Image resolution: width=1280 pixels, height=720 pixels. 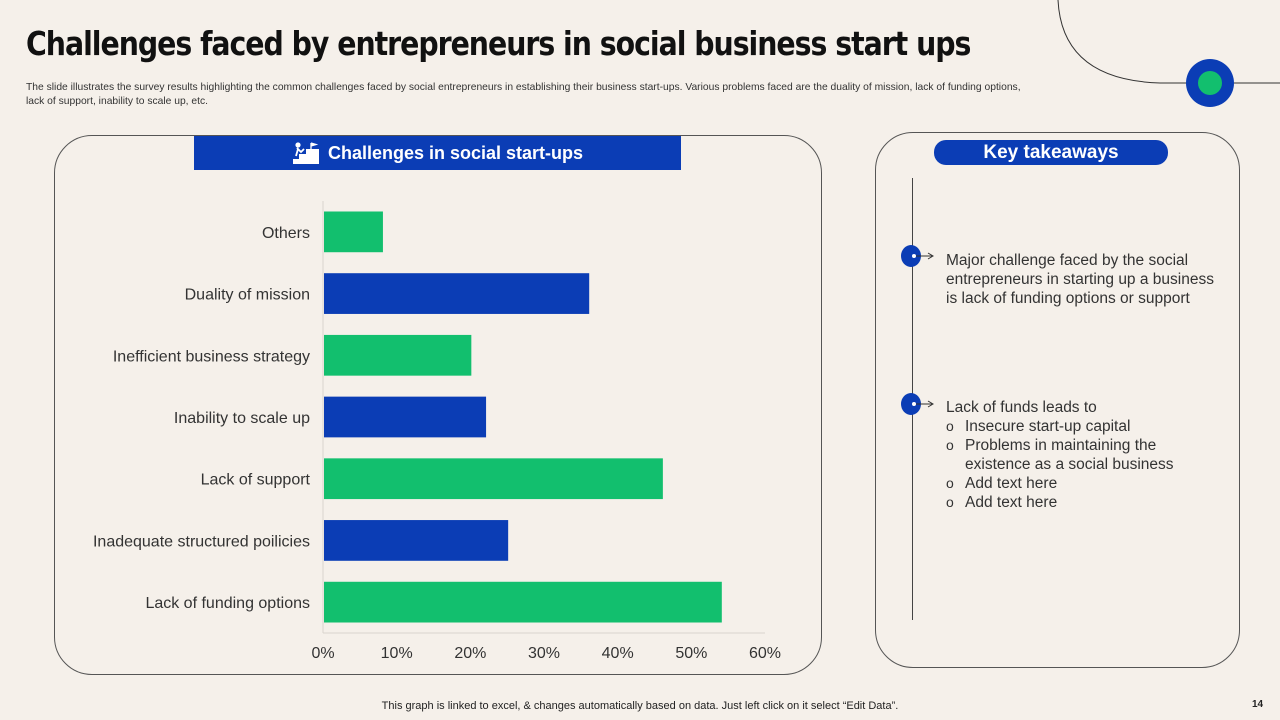 I want to click on takeaways-title: Key takeaways, so click(x=1051, y=152).